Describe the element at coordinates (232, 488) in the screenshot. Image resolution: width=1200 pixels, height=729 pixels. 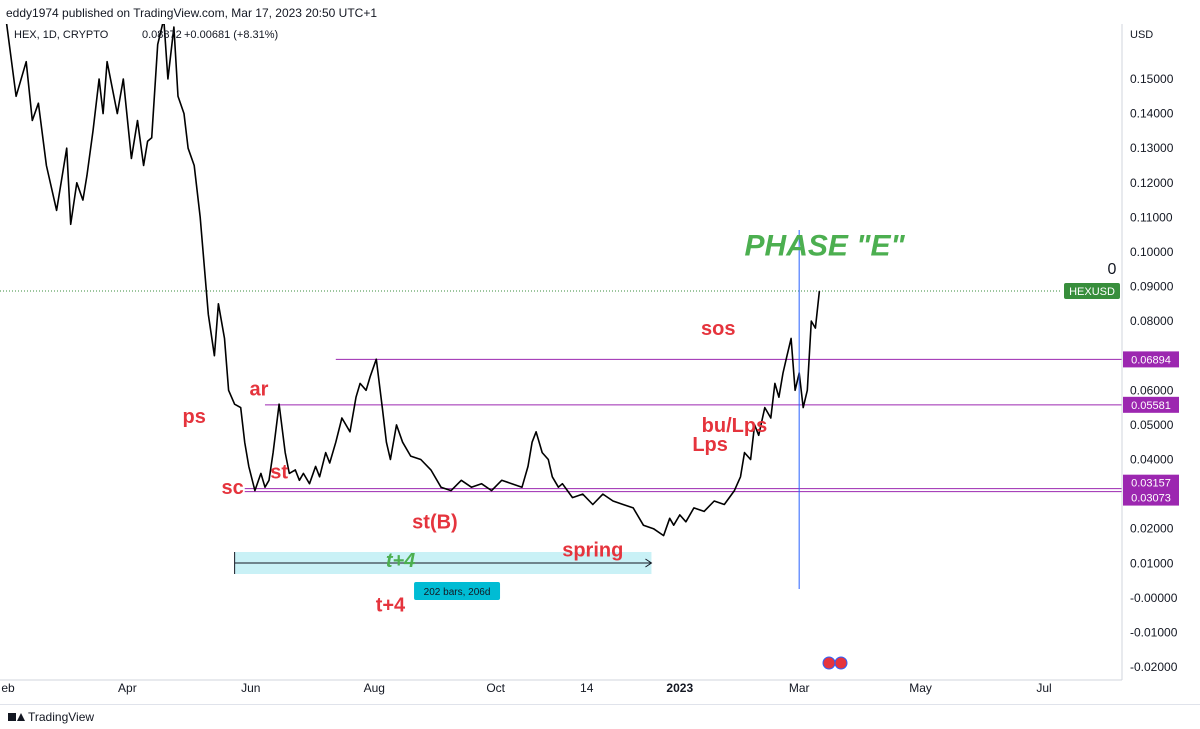
I see `annotation-label: sc` at that location.